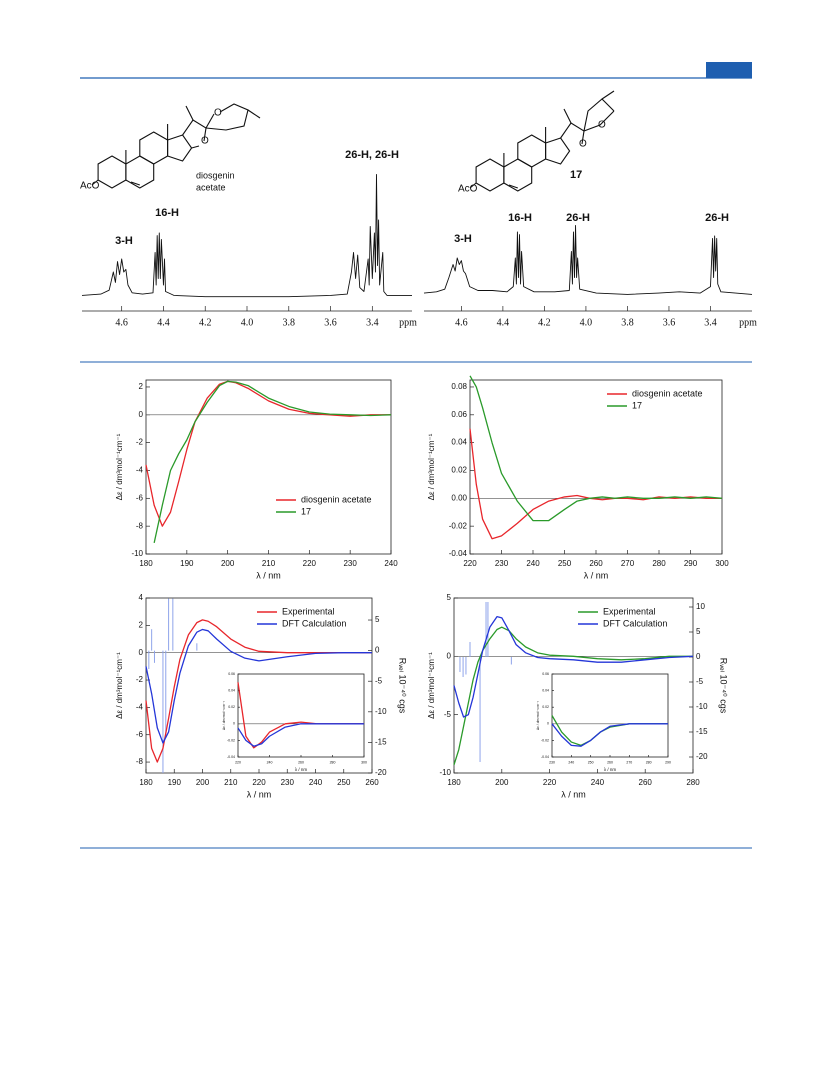  Describe the element at coordinates (333, 762) in the screenshot. I see `x-tick-label: 280` at that location.